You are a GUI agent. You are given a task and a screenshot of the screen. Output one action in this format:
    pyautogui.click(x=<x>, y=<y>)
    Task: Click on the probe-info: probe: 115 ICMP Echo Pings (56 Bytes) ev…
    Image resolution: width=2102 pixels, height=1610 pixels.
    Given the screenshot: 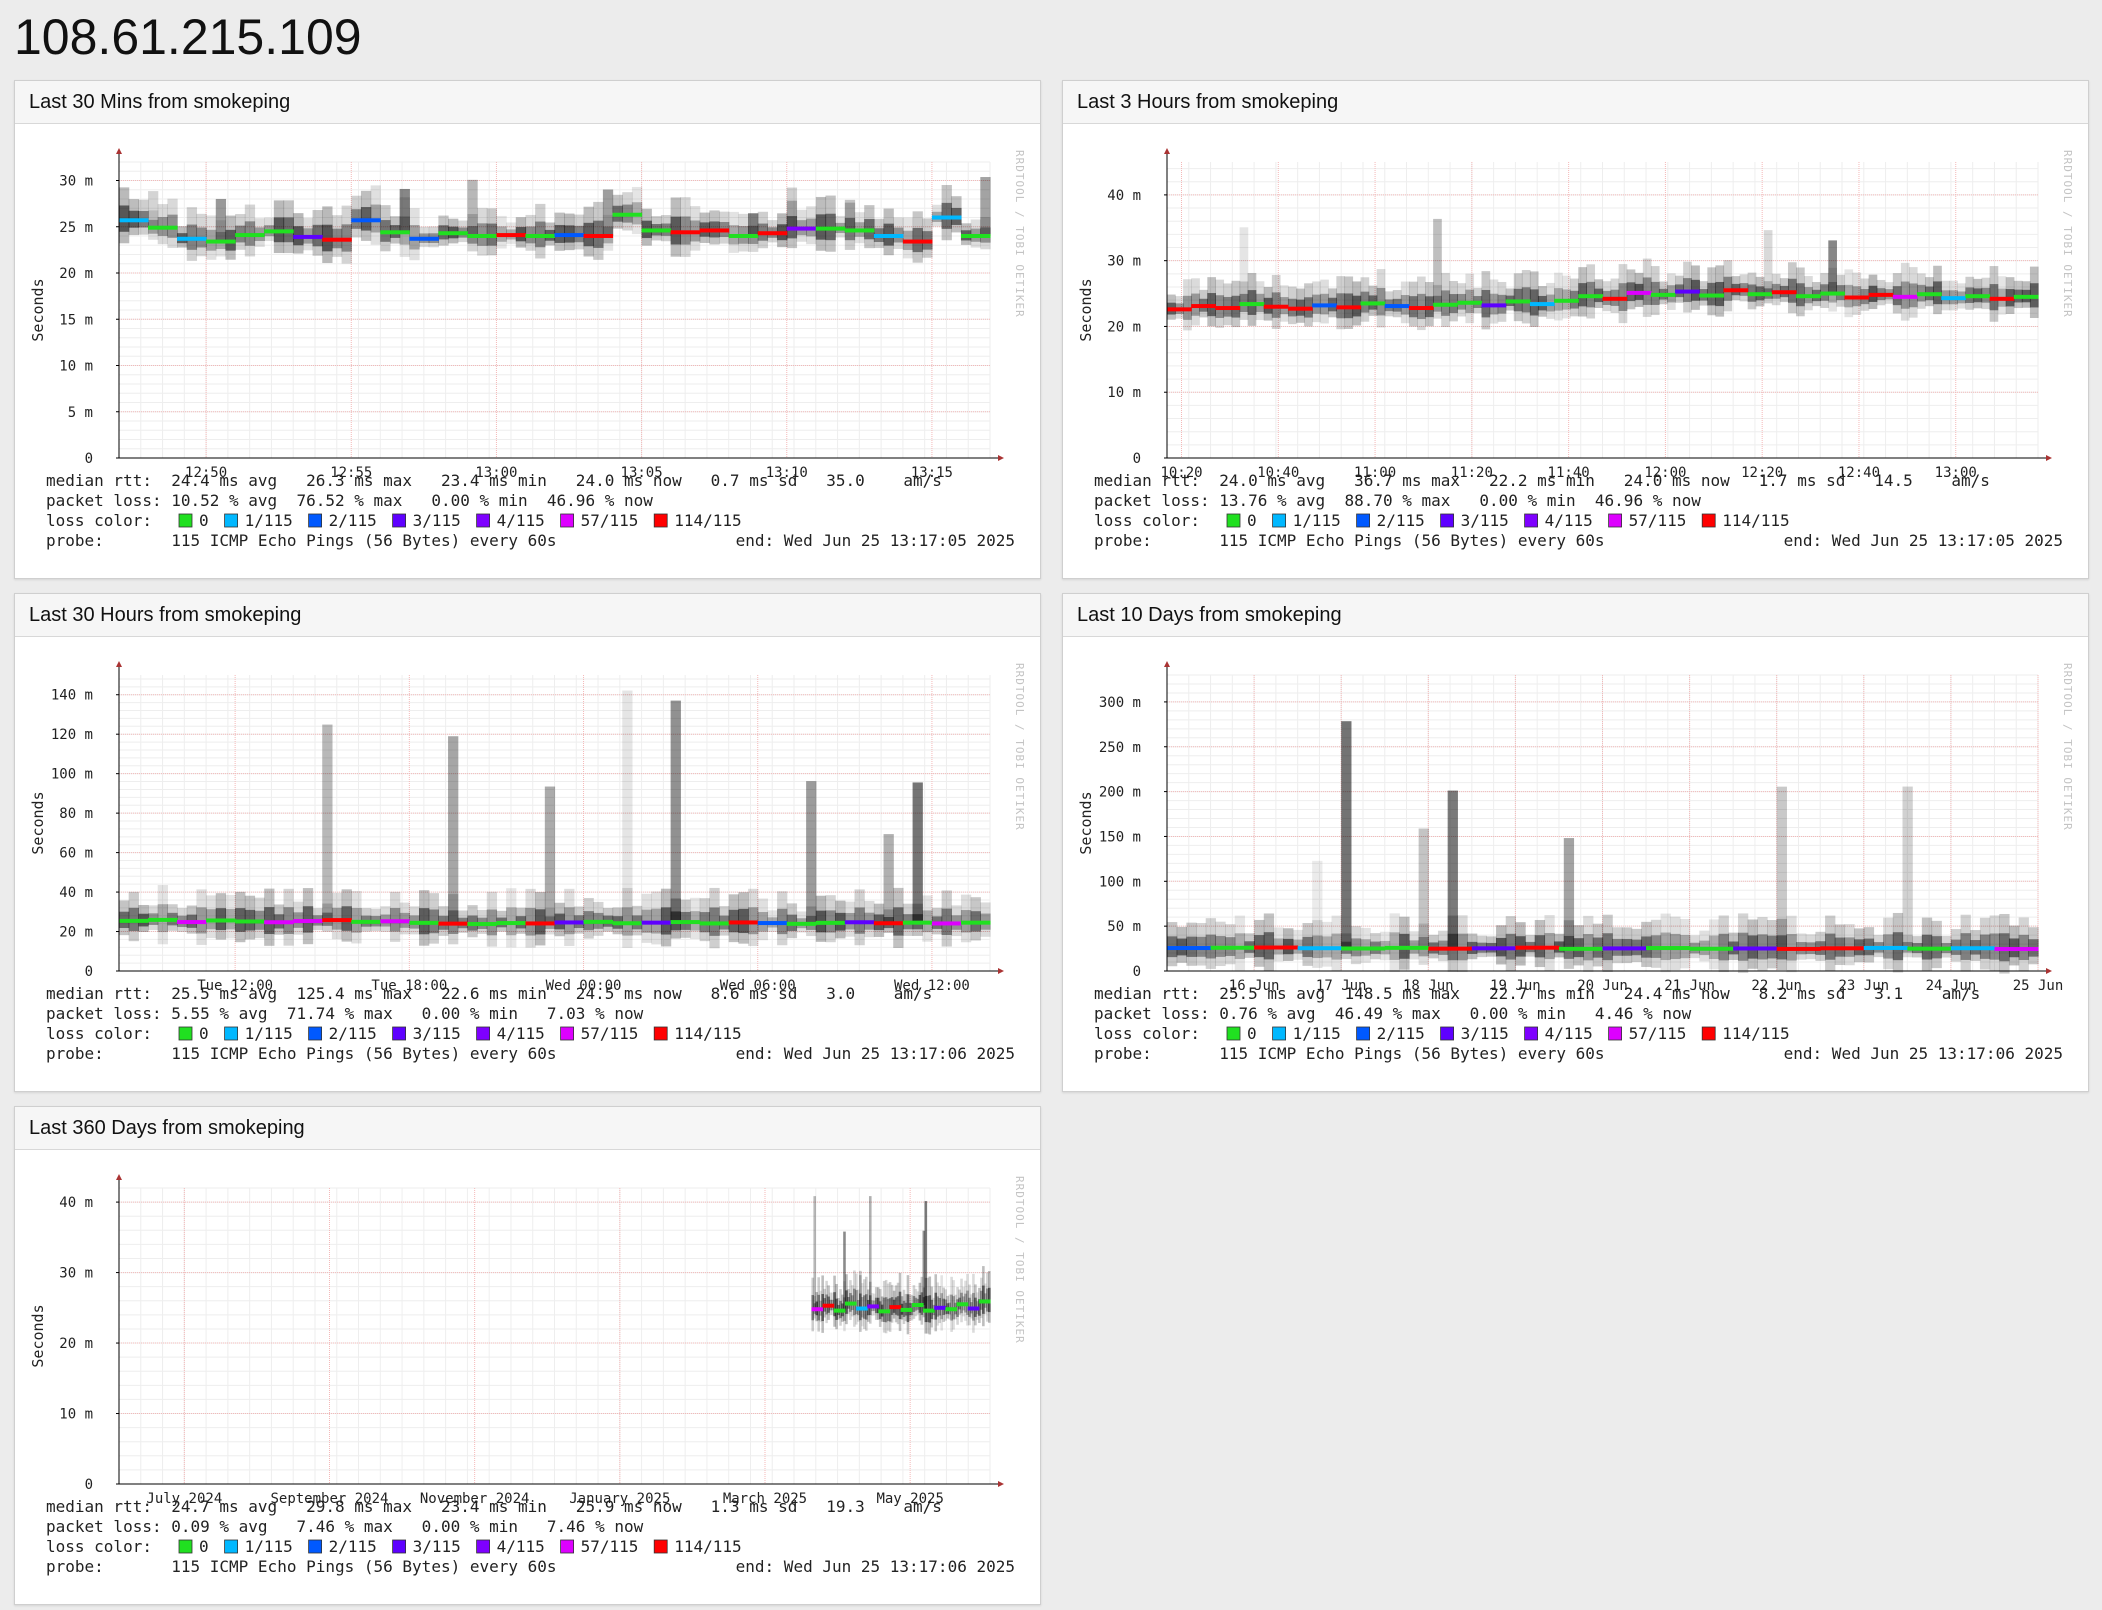 What is the action you would take?
    pyautogui.click(x=1349, y=1053)
    